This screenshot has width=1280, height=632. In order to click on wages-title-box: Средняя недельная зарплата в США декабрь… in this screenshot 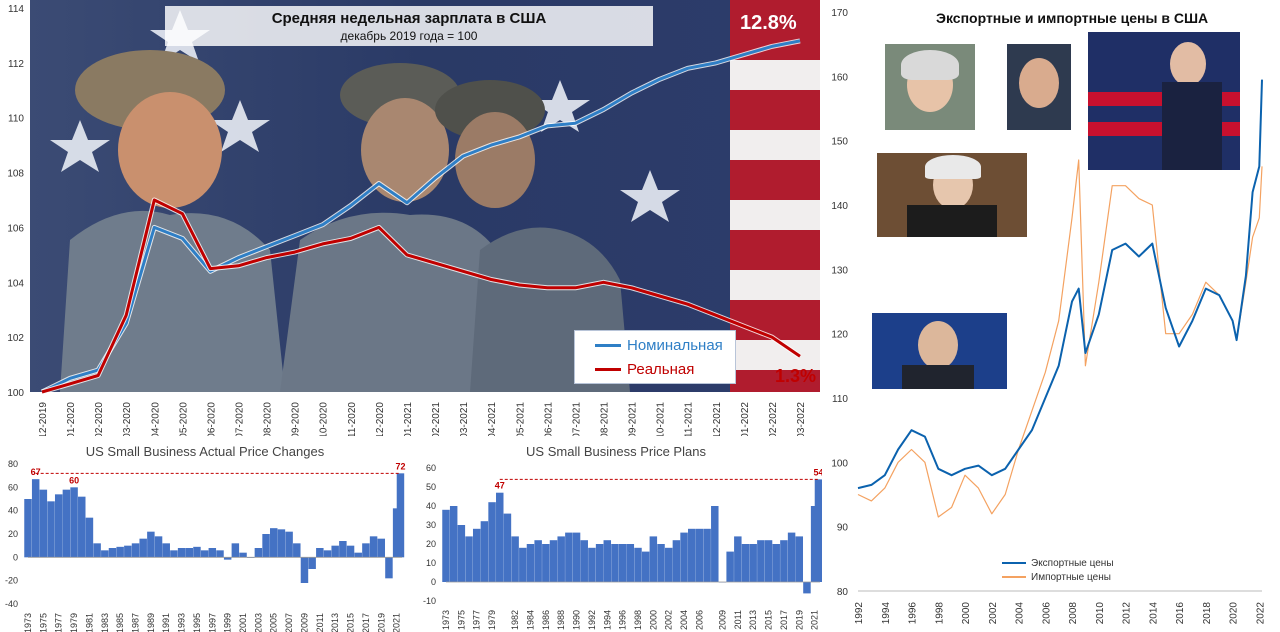, I will do `click(409, 26)`.